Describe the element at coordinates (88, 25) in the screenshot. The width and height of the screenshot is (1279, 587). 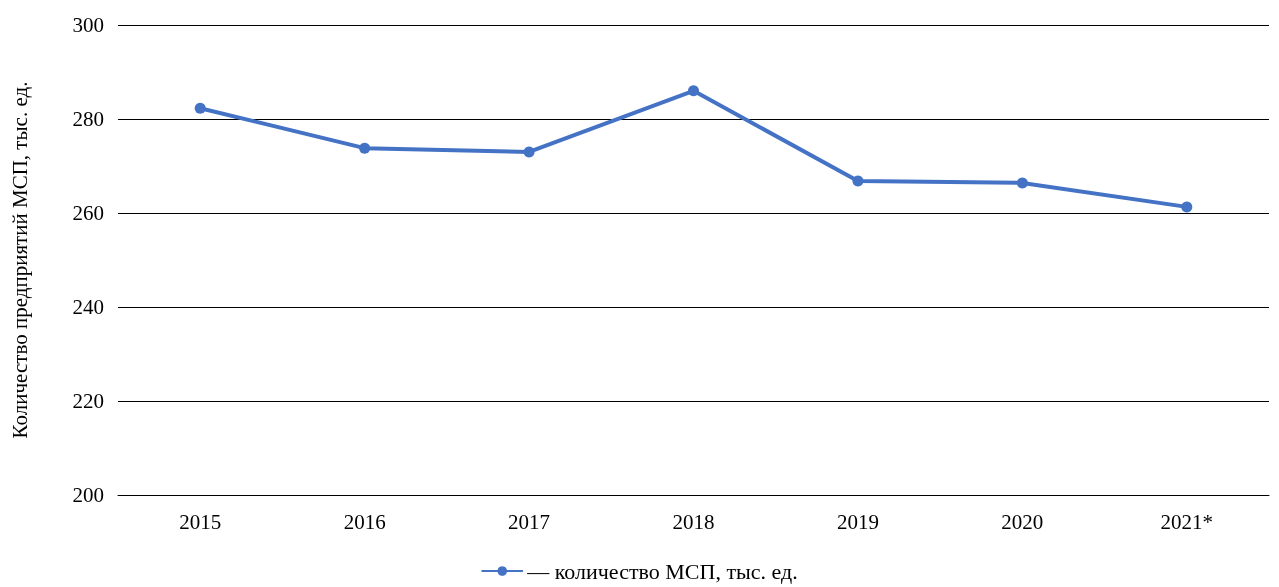
I see `y-tick-label: 300` at that location.